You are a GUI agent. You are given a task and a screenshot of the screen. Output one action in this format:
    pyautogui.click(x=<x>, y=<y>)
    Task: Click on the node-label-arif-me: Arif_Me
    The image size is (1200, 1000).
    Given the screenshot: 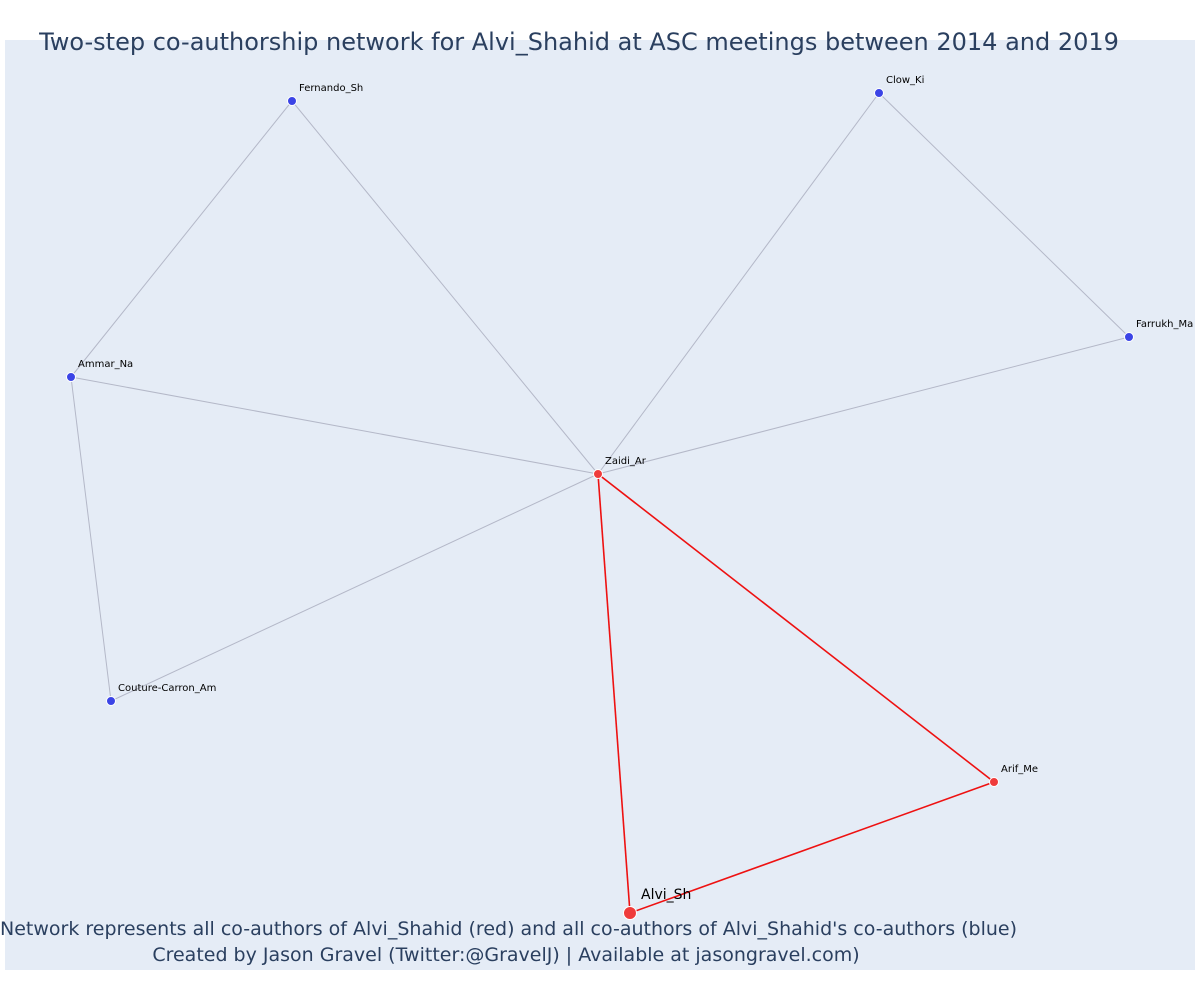 What is the action you would take?
    pyautogui.click(x=1019, y=769)
    